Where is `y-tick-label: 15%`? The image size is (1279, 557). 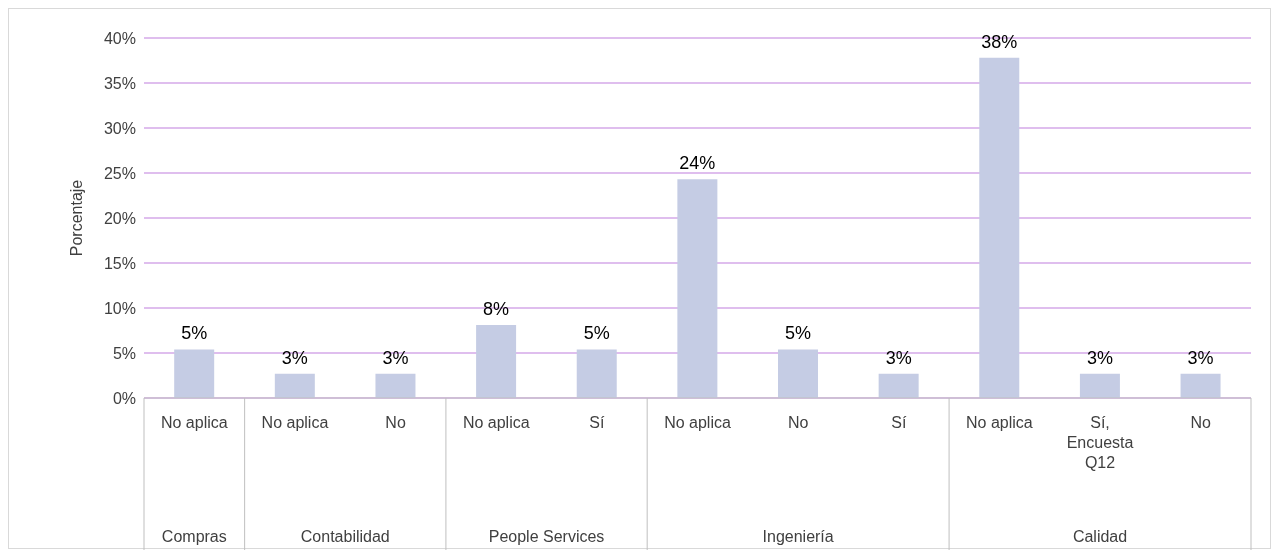
y-tick-label: 15% is located at coordinates (119, 263).